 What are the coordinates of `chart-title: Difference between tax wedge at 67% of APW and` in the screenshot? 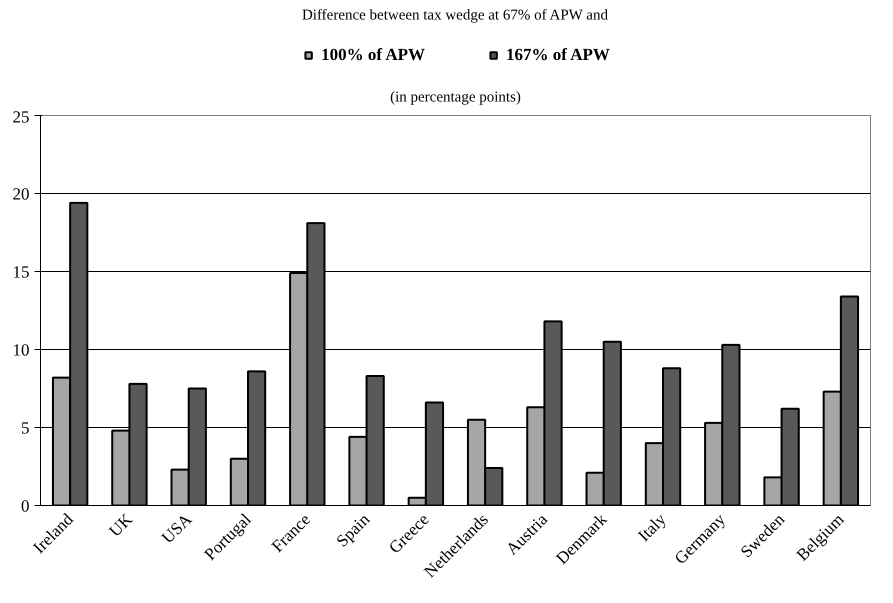 It's located at (455, 16).